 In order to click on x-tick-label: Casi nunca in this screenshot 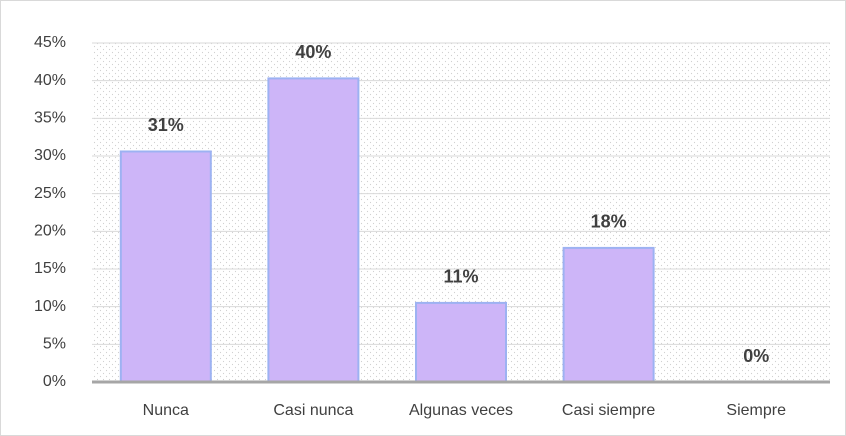, I will do `click(313, 410)`.